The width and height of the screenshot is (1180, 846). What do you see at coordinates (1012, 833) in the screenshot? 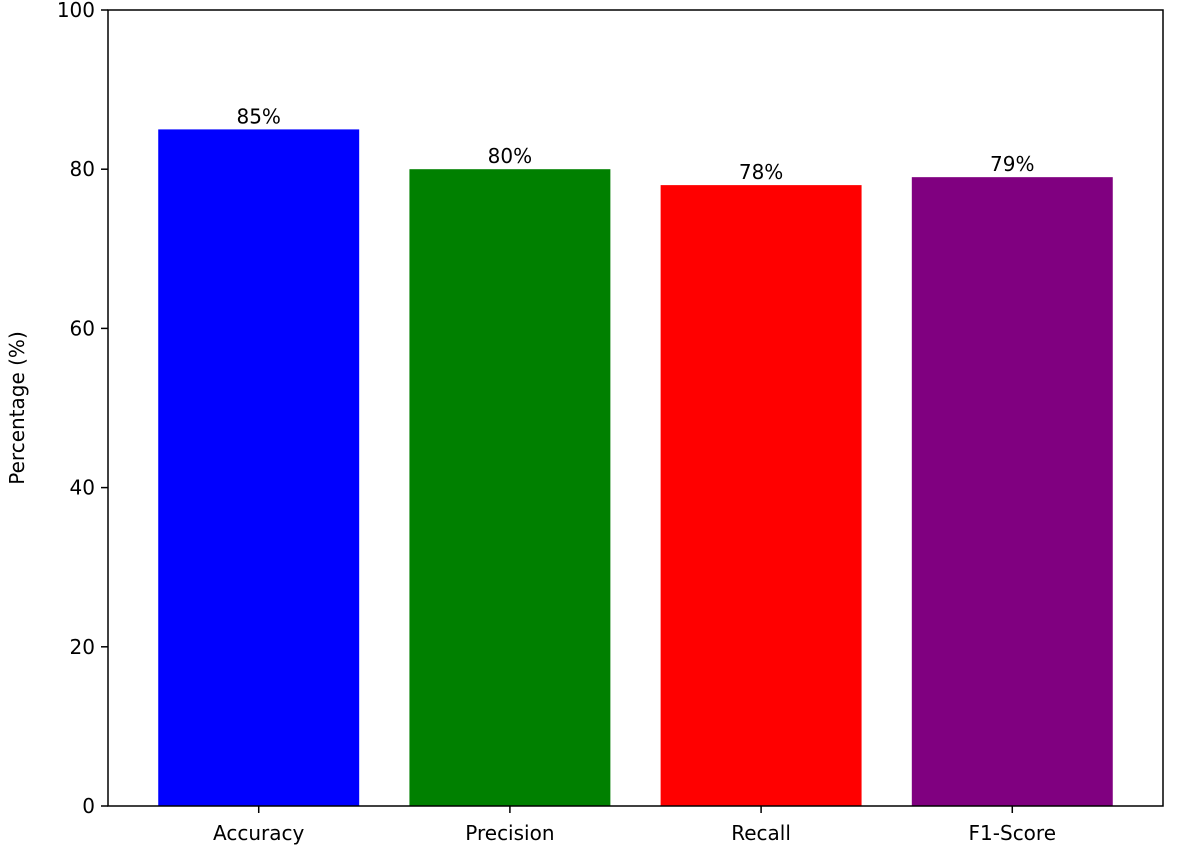
I see `x-tick-label: F1-Score` at bounding box center [1012, 833].